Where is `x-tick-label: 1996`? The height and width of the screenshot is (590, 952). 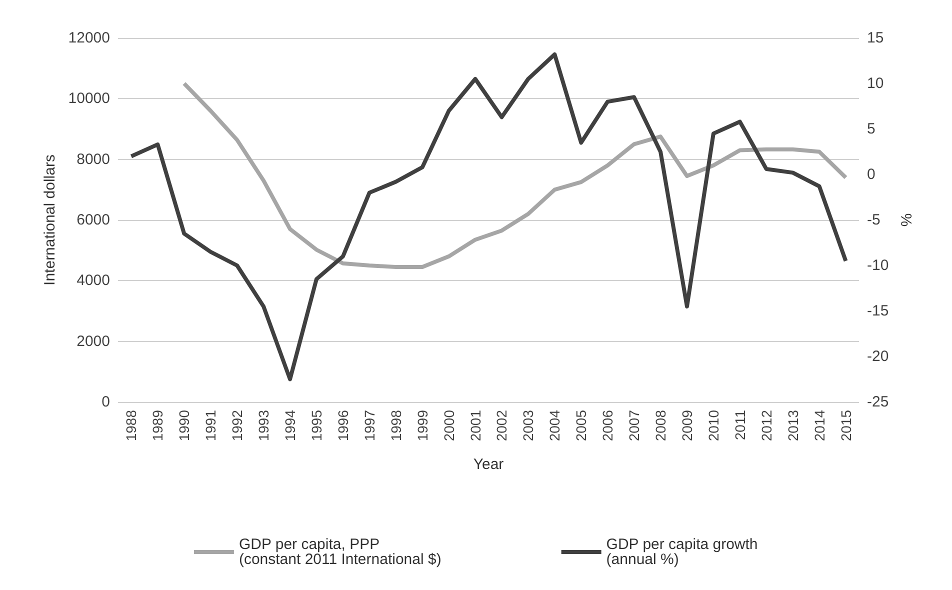 x-tick-label: 1996 is located at coordinates (342, 426).